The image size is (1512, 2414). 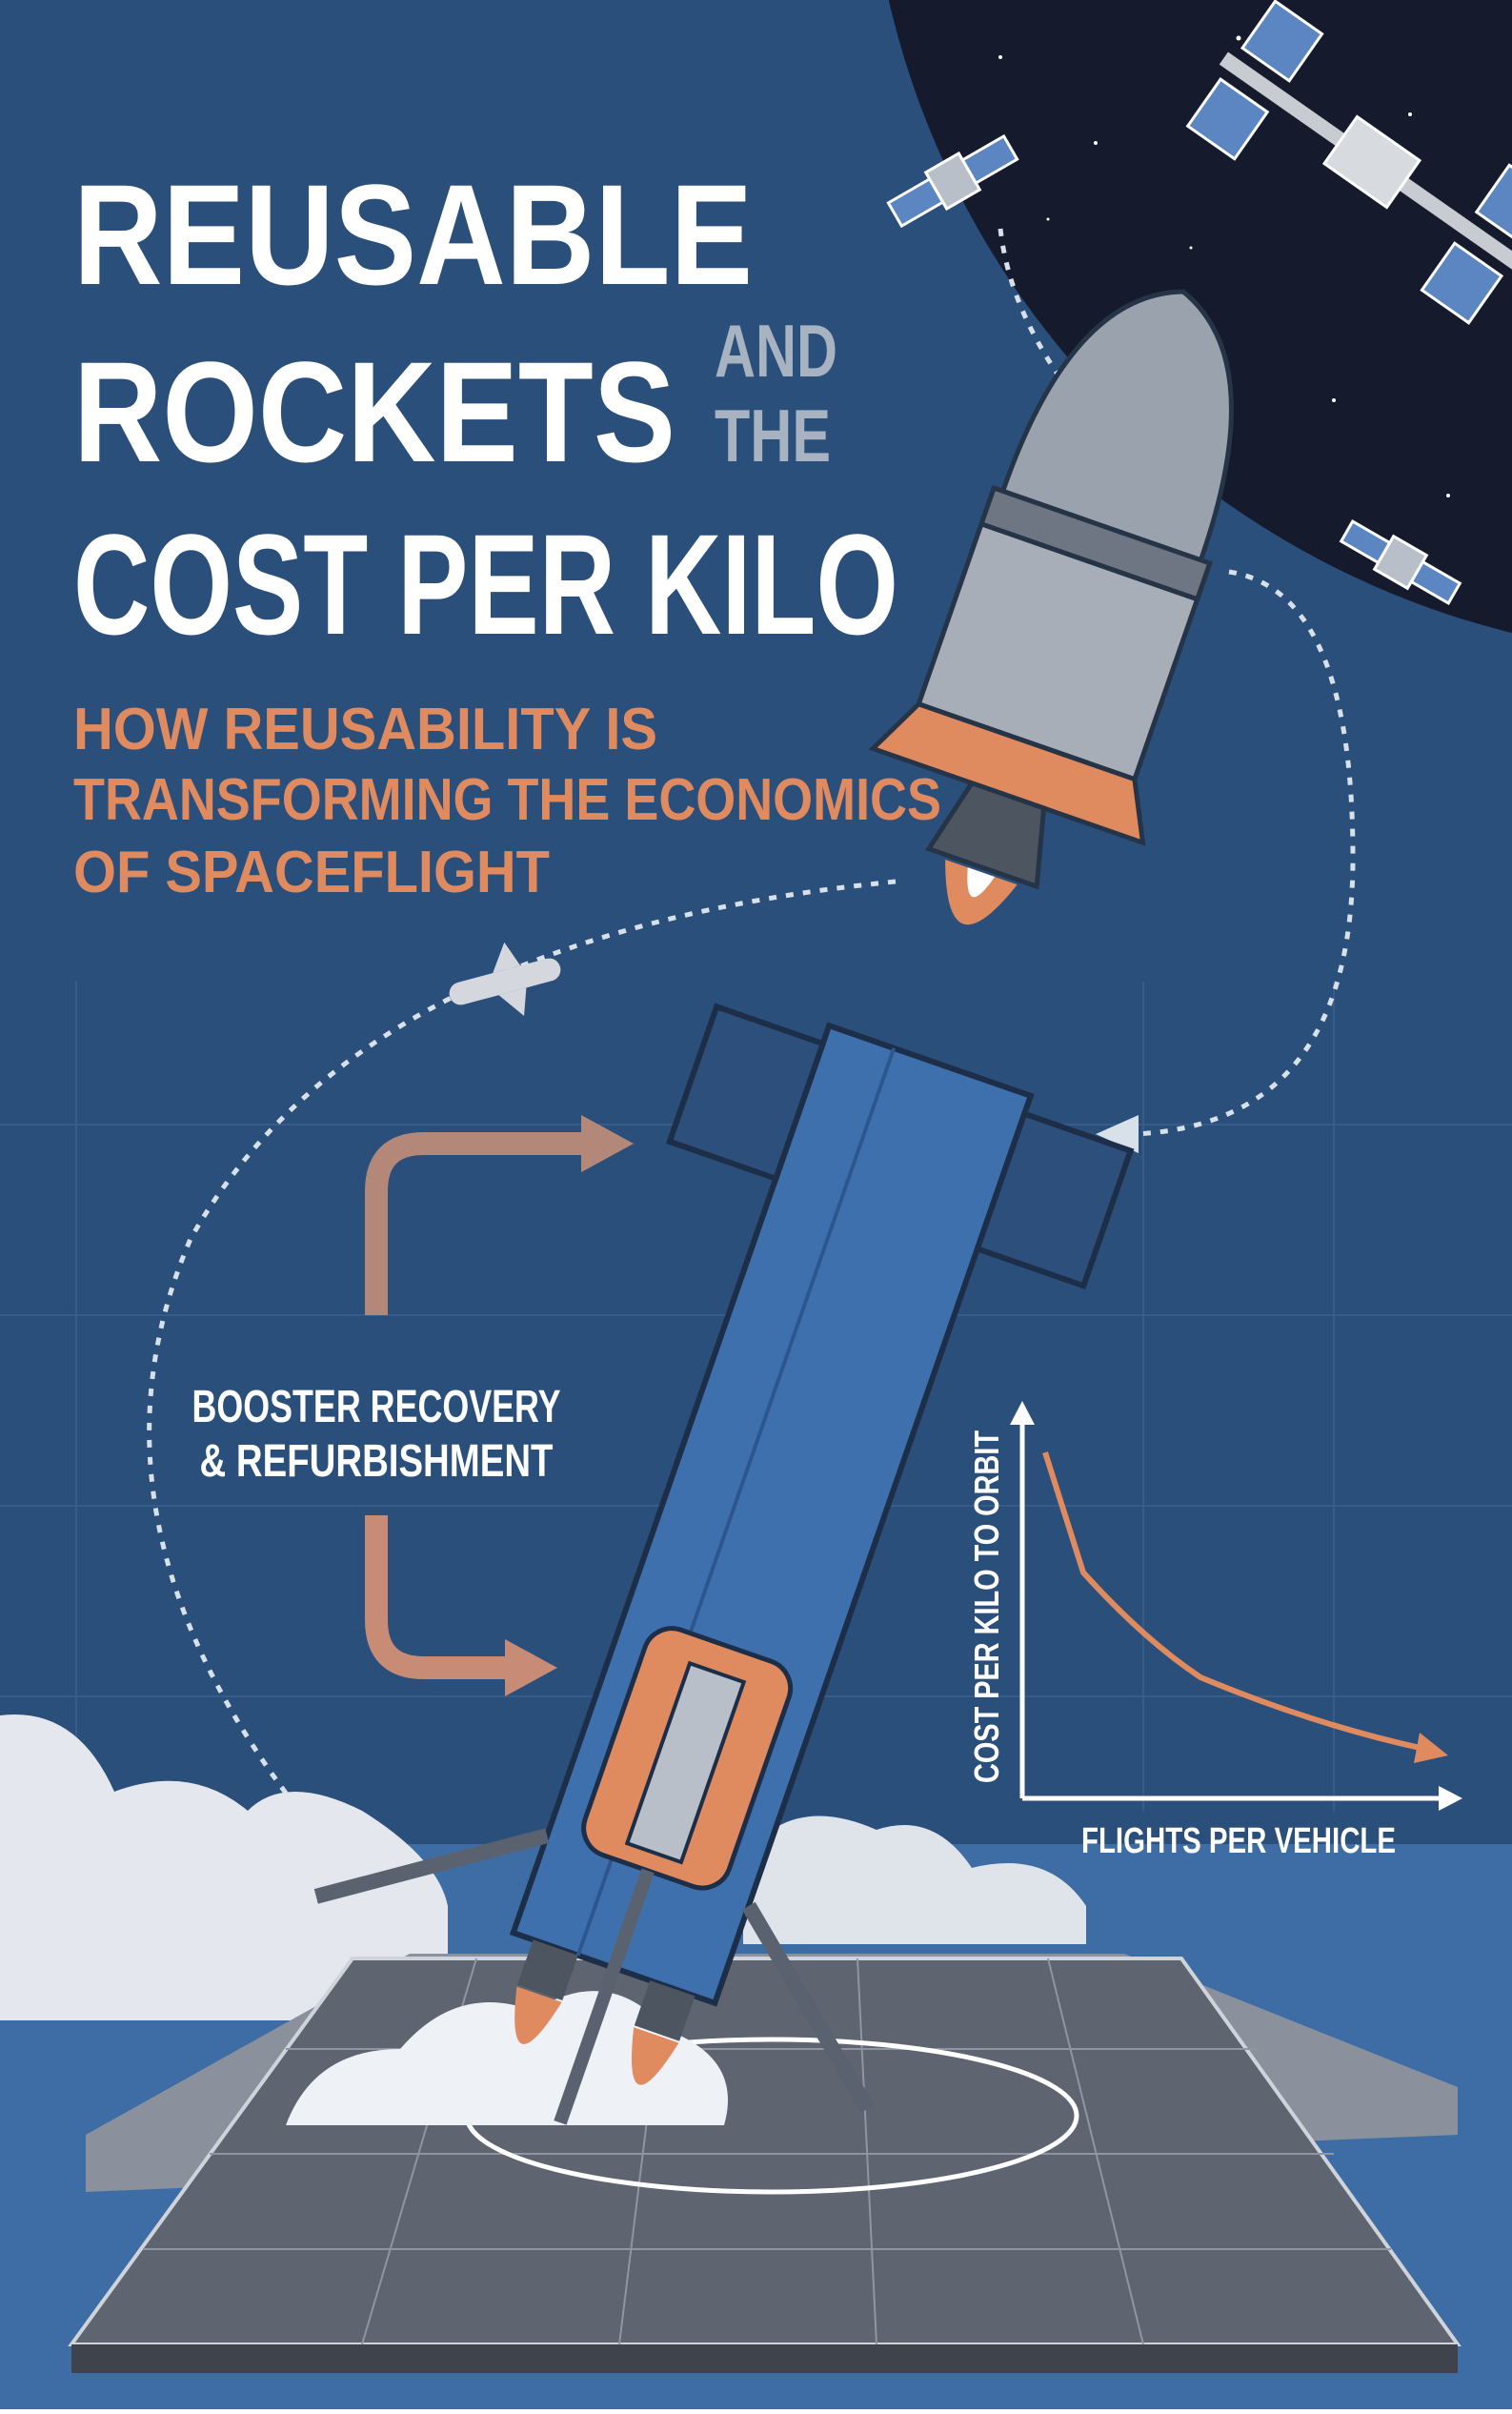 I want to click on cycle-label: BOOSTER RECOVERY, so click(x=376, y=1407).